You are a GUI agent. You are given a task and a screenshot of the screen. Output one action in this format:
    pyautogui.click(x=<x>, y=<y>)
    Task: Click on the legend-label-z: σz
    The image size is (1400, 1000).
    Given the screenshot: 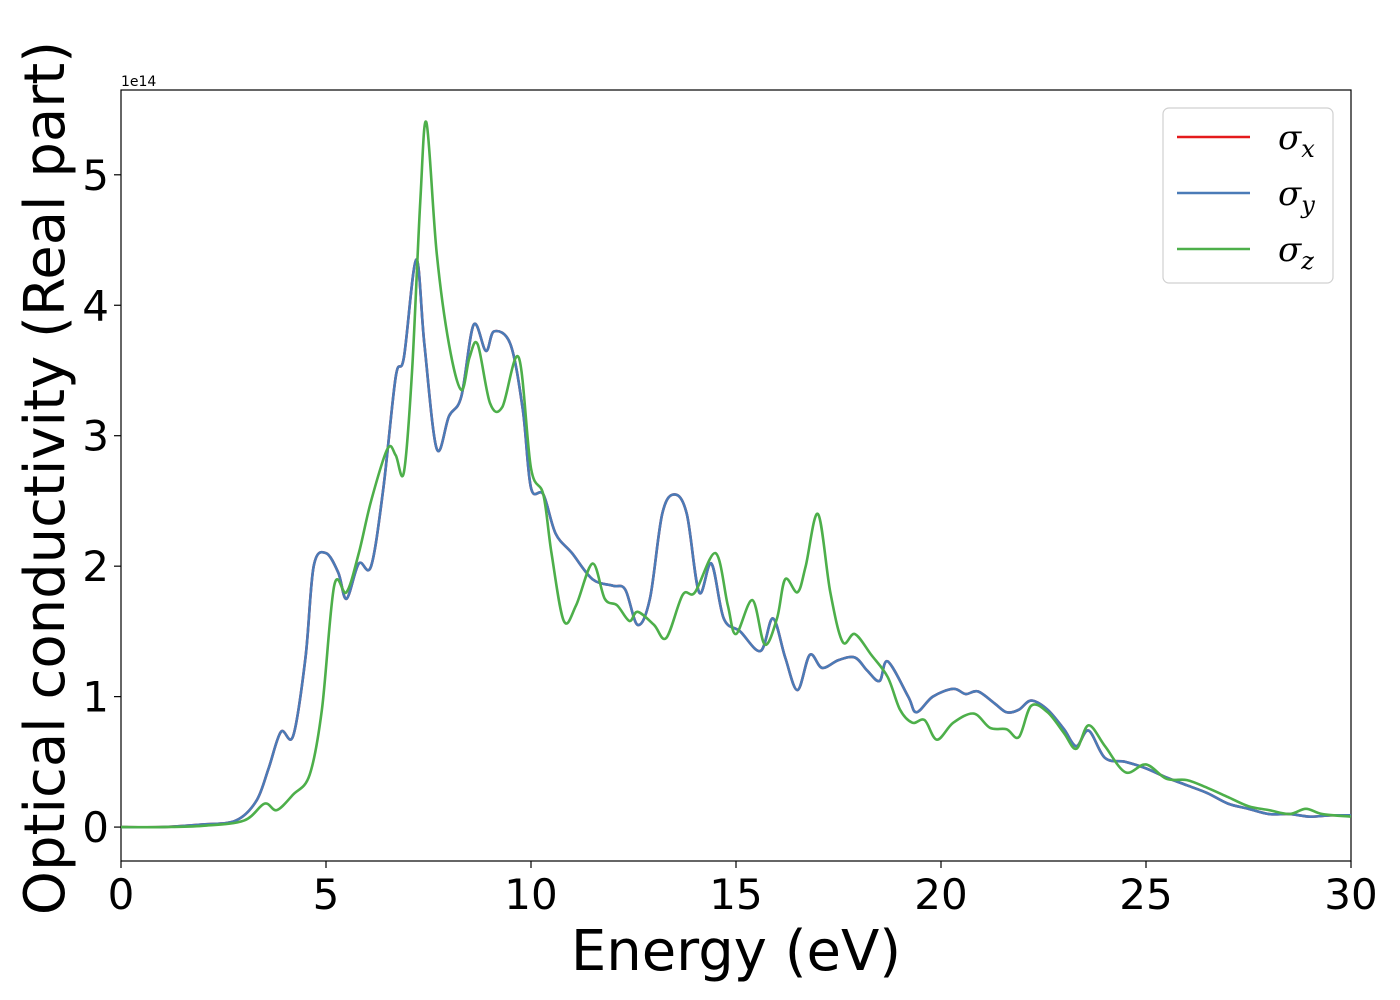 What is the action you would take?
    pyautogui.click(x=1296, y=252)
    